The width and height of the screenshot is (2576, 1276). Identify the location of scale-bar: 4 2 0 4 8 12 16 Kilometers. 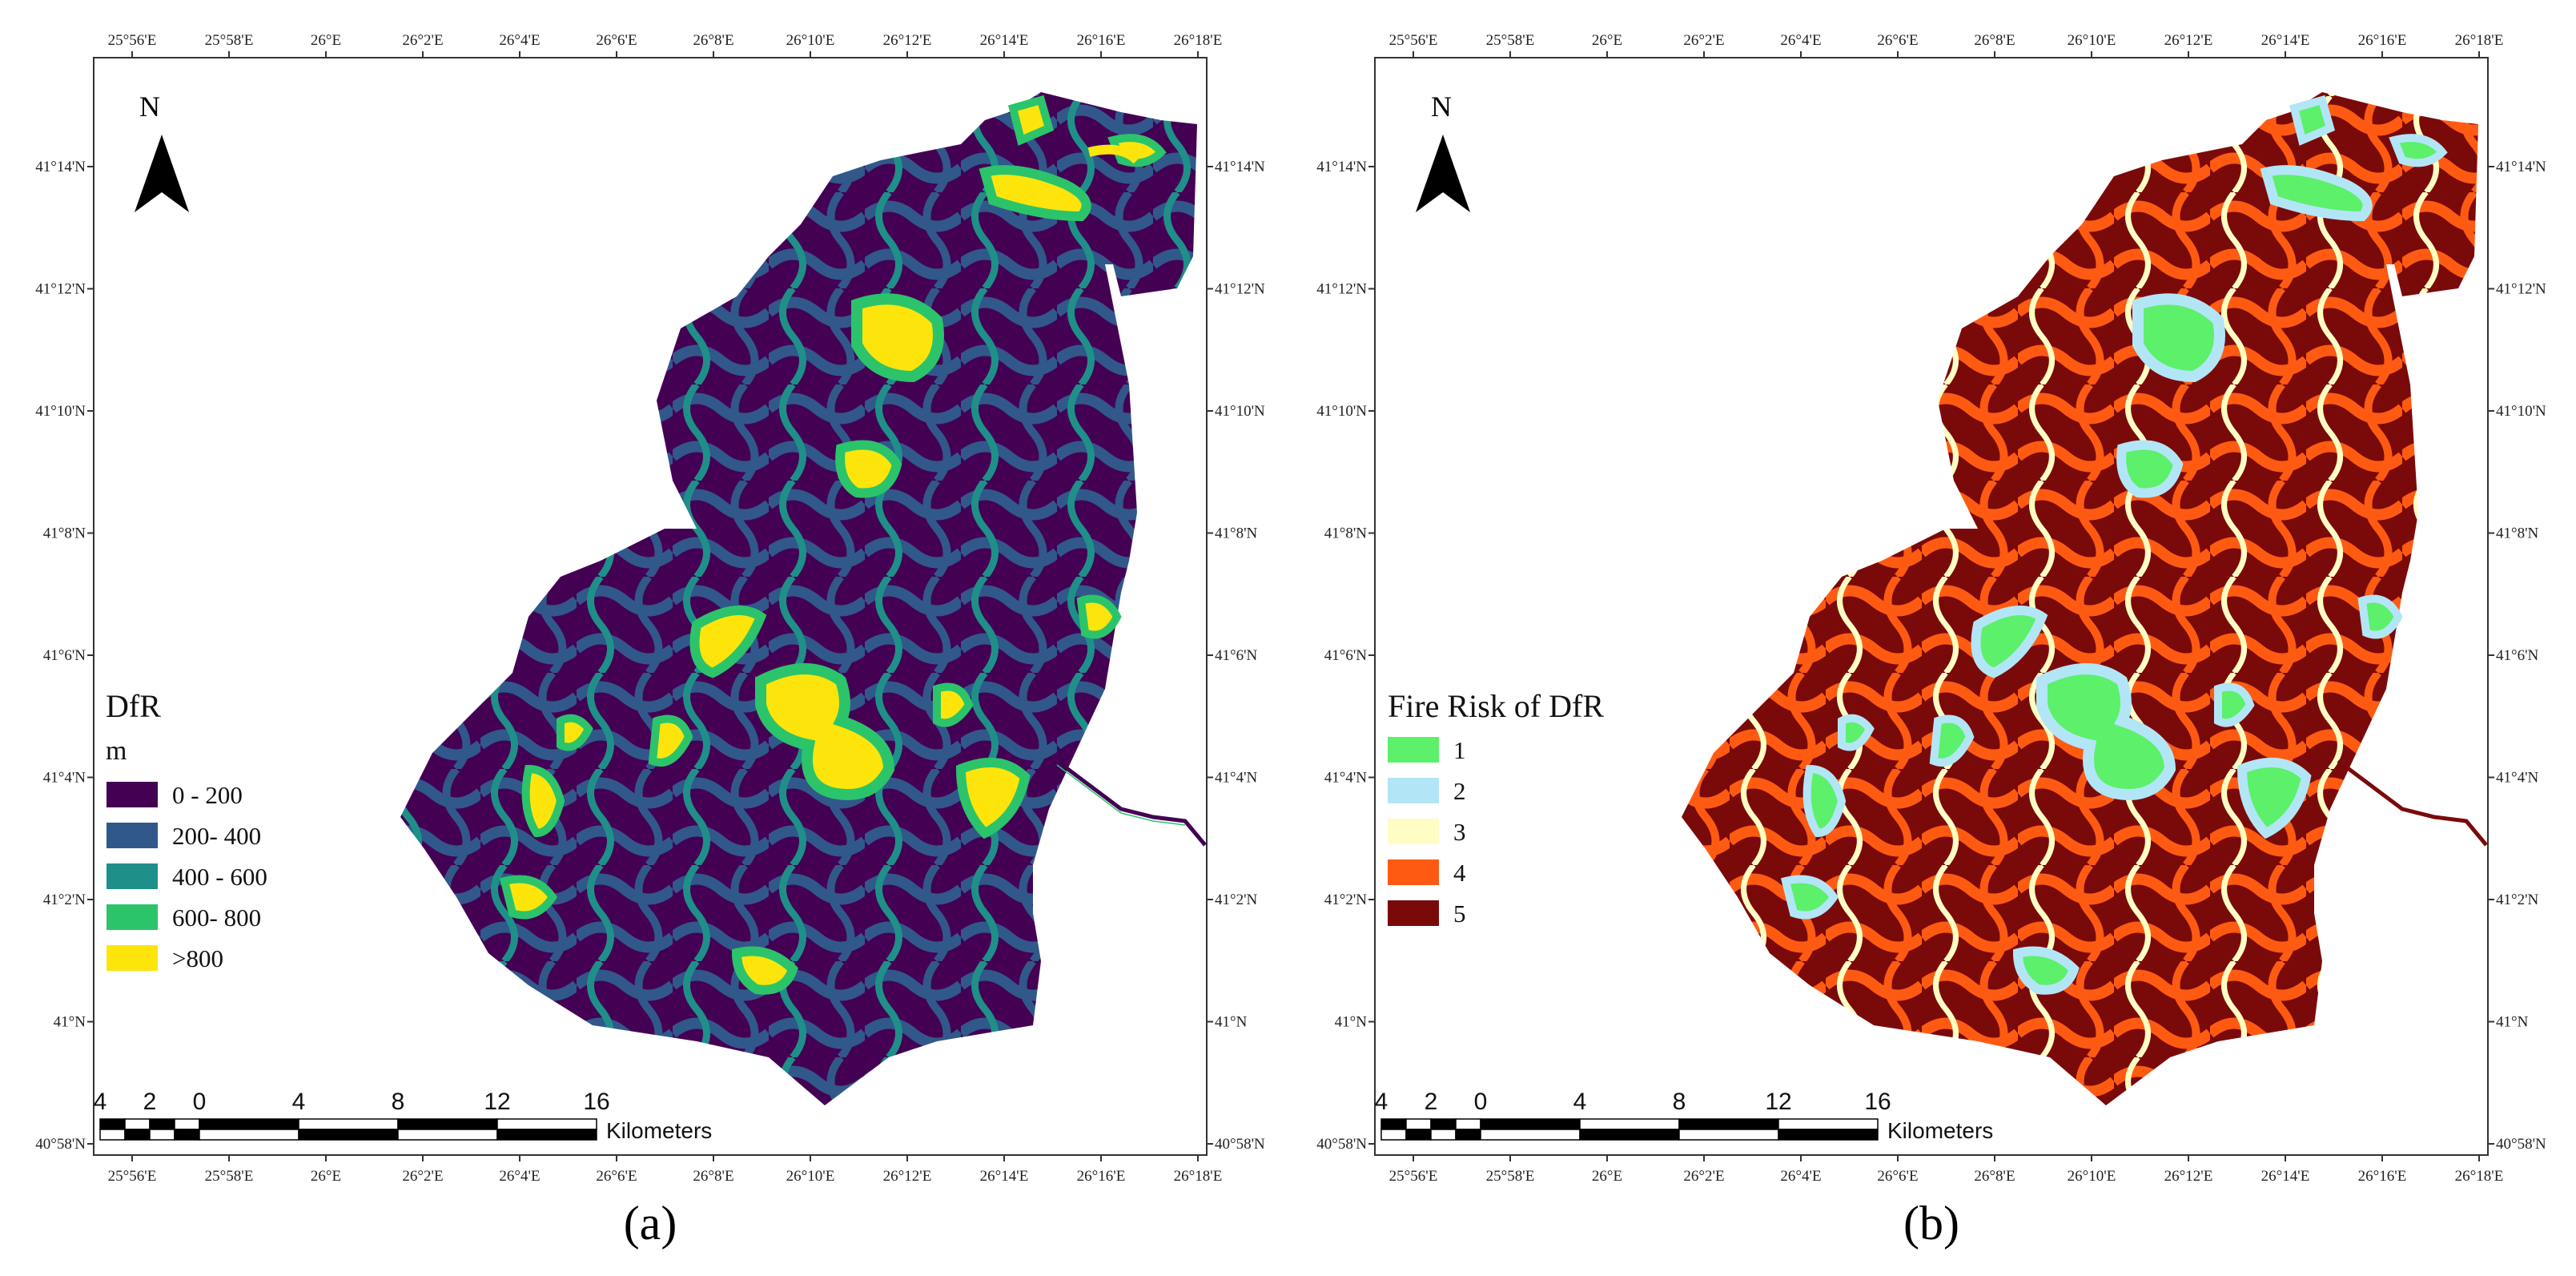
(403, 1116).